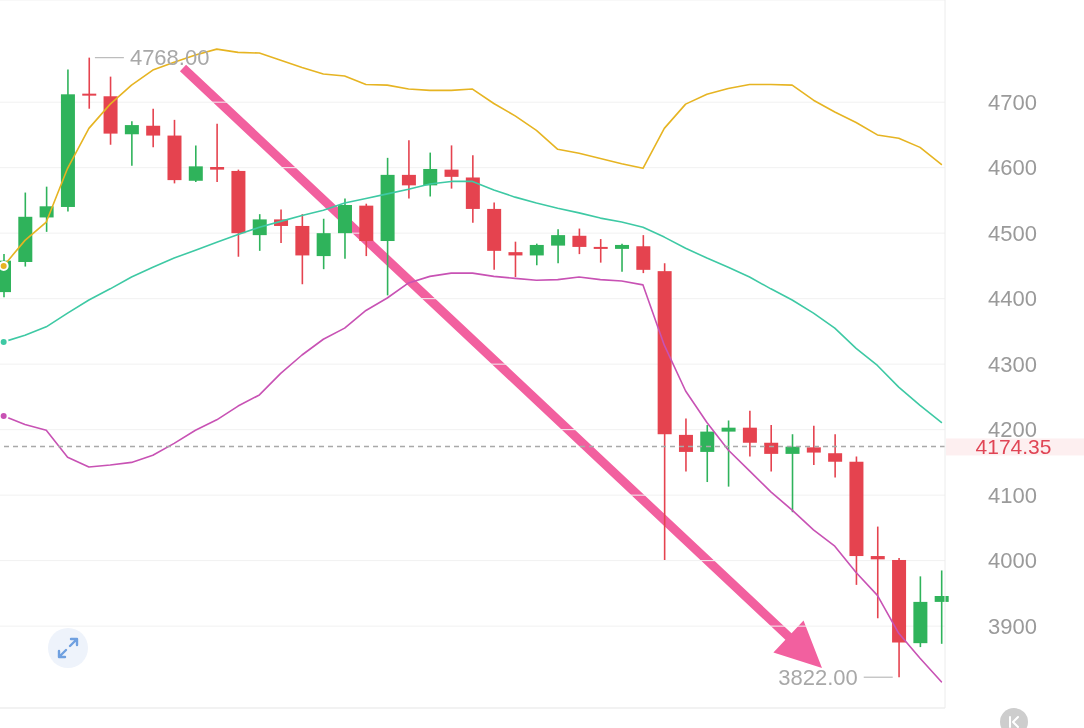 Image resolution: width=1084 pixels, height=728 pixels. What do you see at coordinates (1012, 168) in the screenshot?
I see `y-tick-label: 4600` at bounding box center [1012, 168].